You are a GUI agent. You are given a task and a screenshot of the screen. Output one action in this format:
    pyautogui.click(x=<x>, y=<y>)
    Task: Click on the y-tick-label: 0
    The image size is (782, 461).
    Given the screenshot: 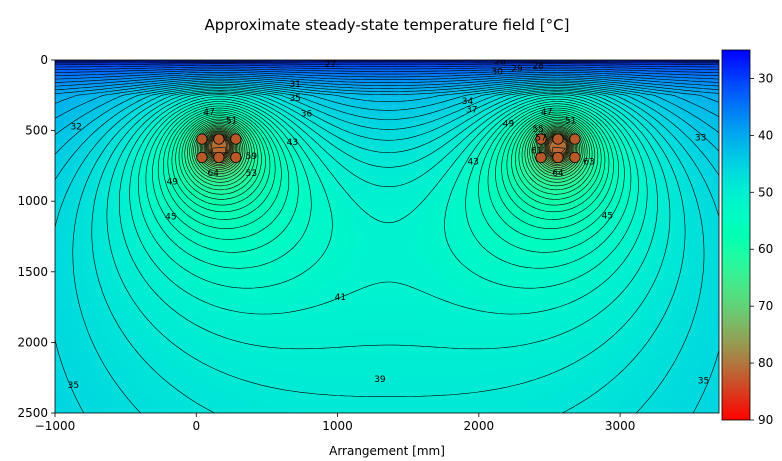 What is the action you would take?
    pyautogui.click(x=44, y=60)
    